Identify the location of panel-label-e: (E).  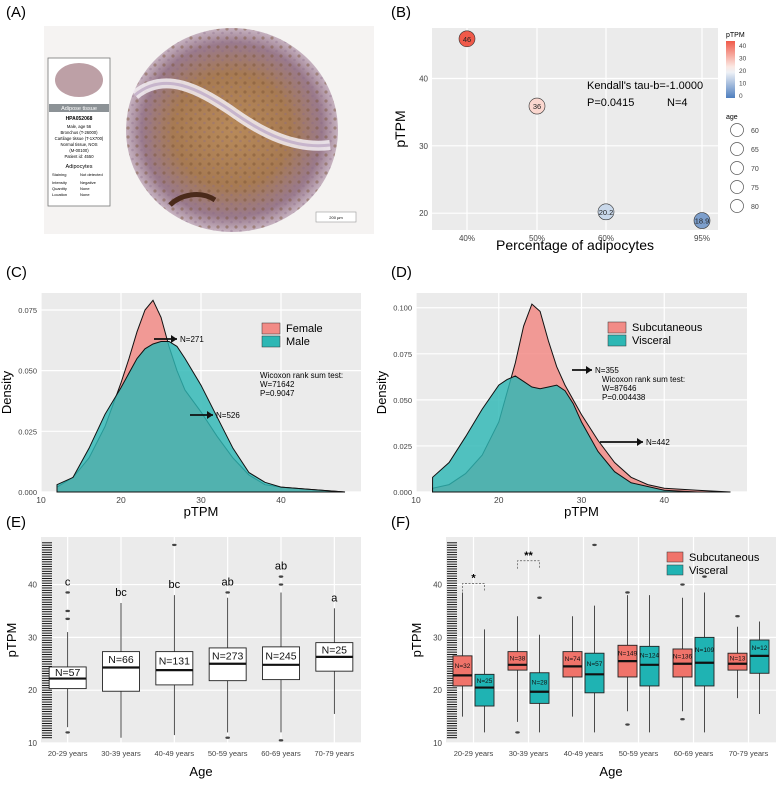
(16, 522).